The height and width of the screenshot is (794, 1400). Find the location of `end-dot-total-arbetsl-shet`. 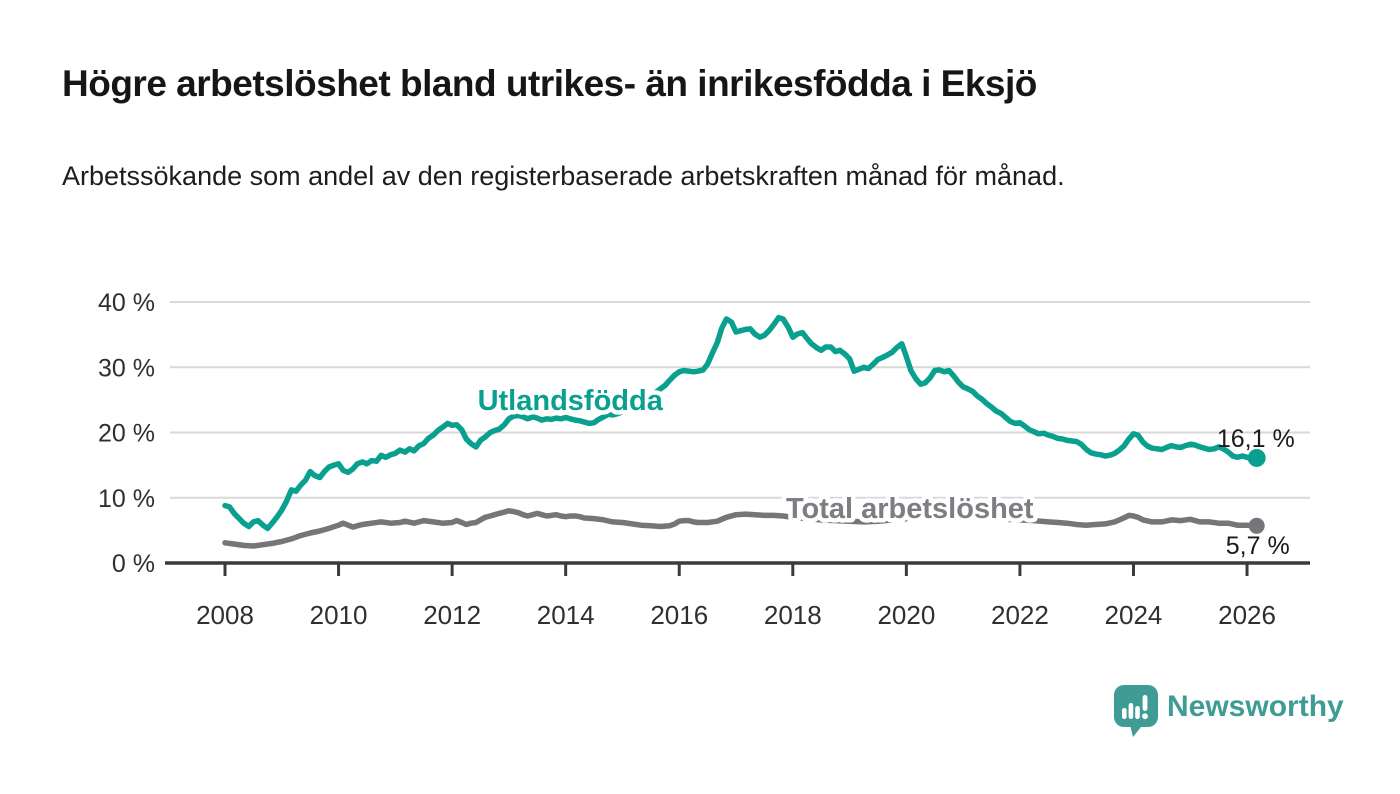

end-dot-total-arbetsl-shet is located at coordinates (1256, 525).